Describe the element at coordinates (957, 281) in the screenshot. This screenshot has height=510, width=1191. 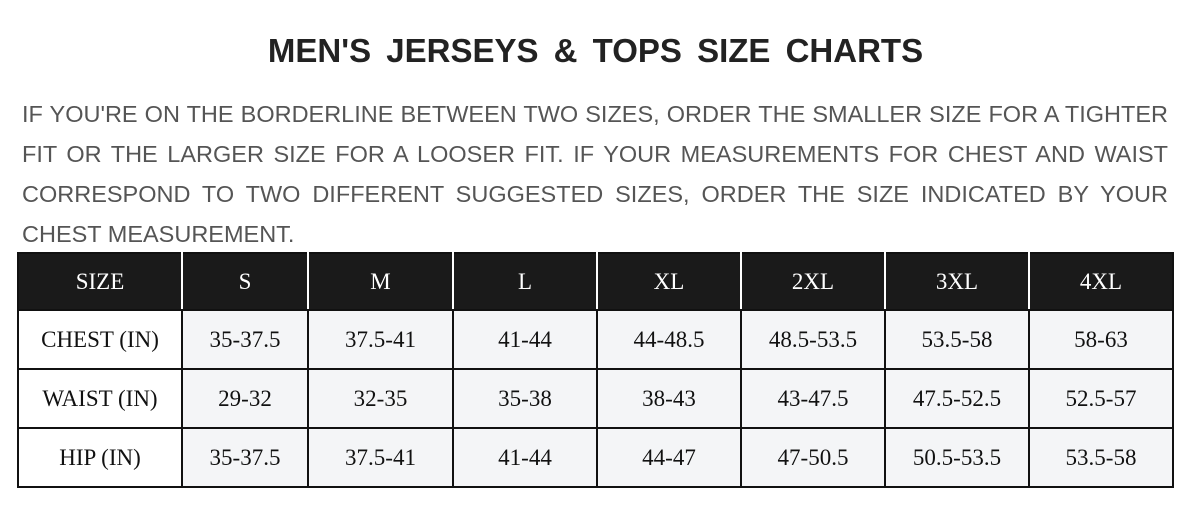
I see `header-cell: 3XL` at that location.